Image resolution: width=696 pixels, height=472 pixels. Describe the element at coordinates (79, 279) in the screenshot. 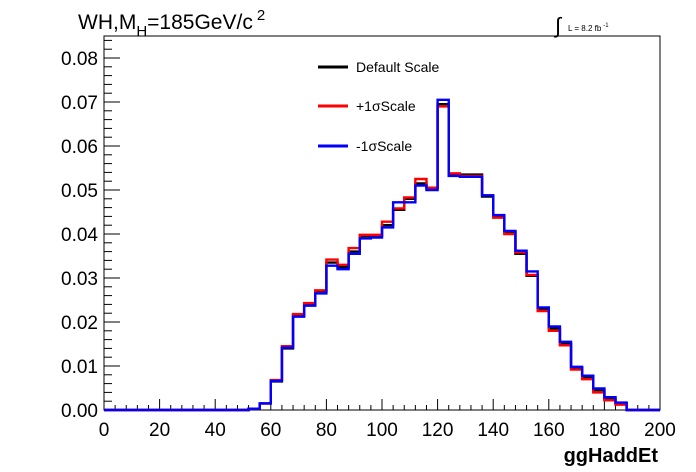

I see `y-tick-label: 0.03` at that location.